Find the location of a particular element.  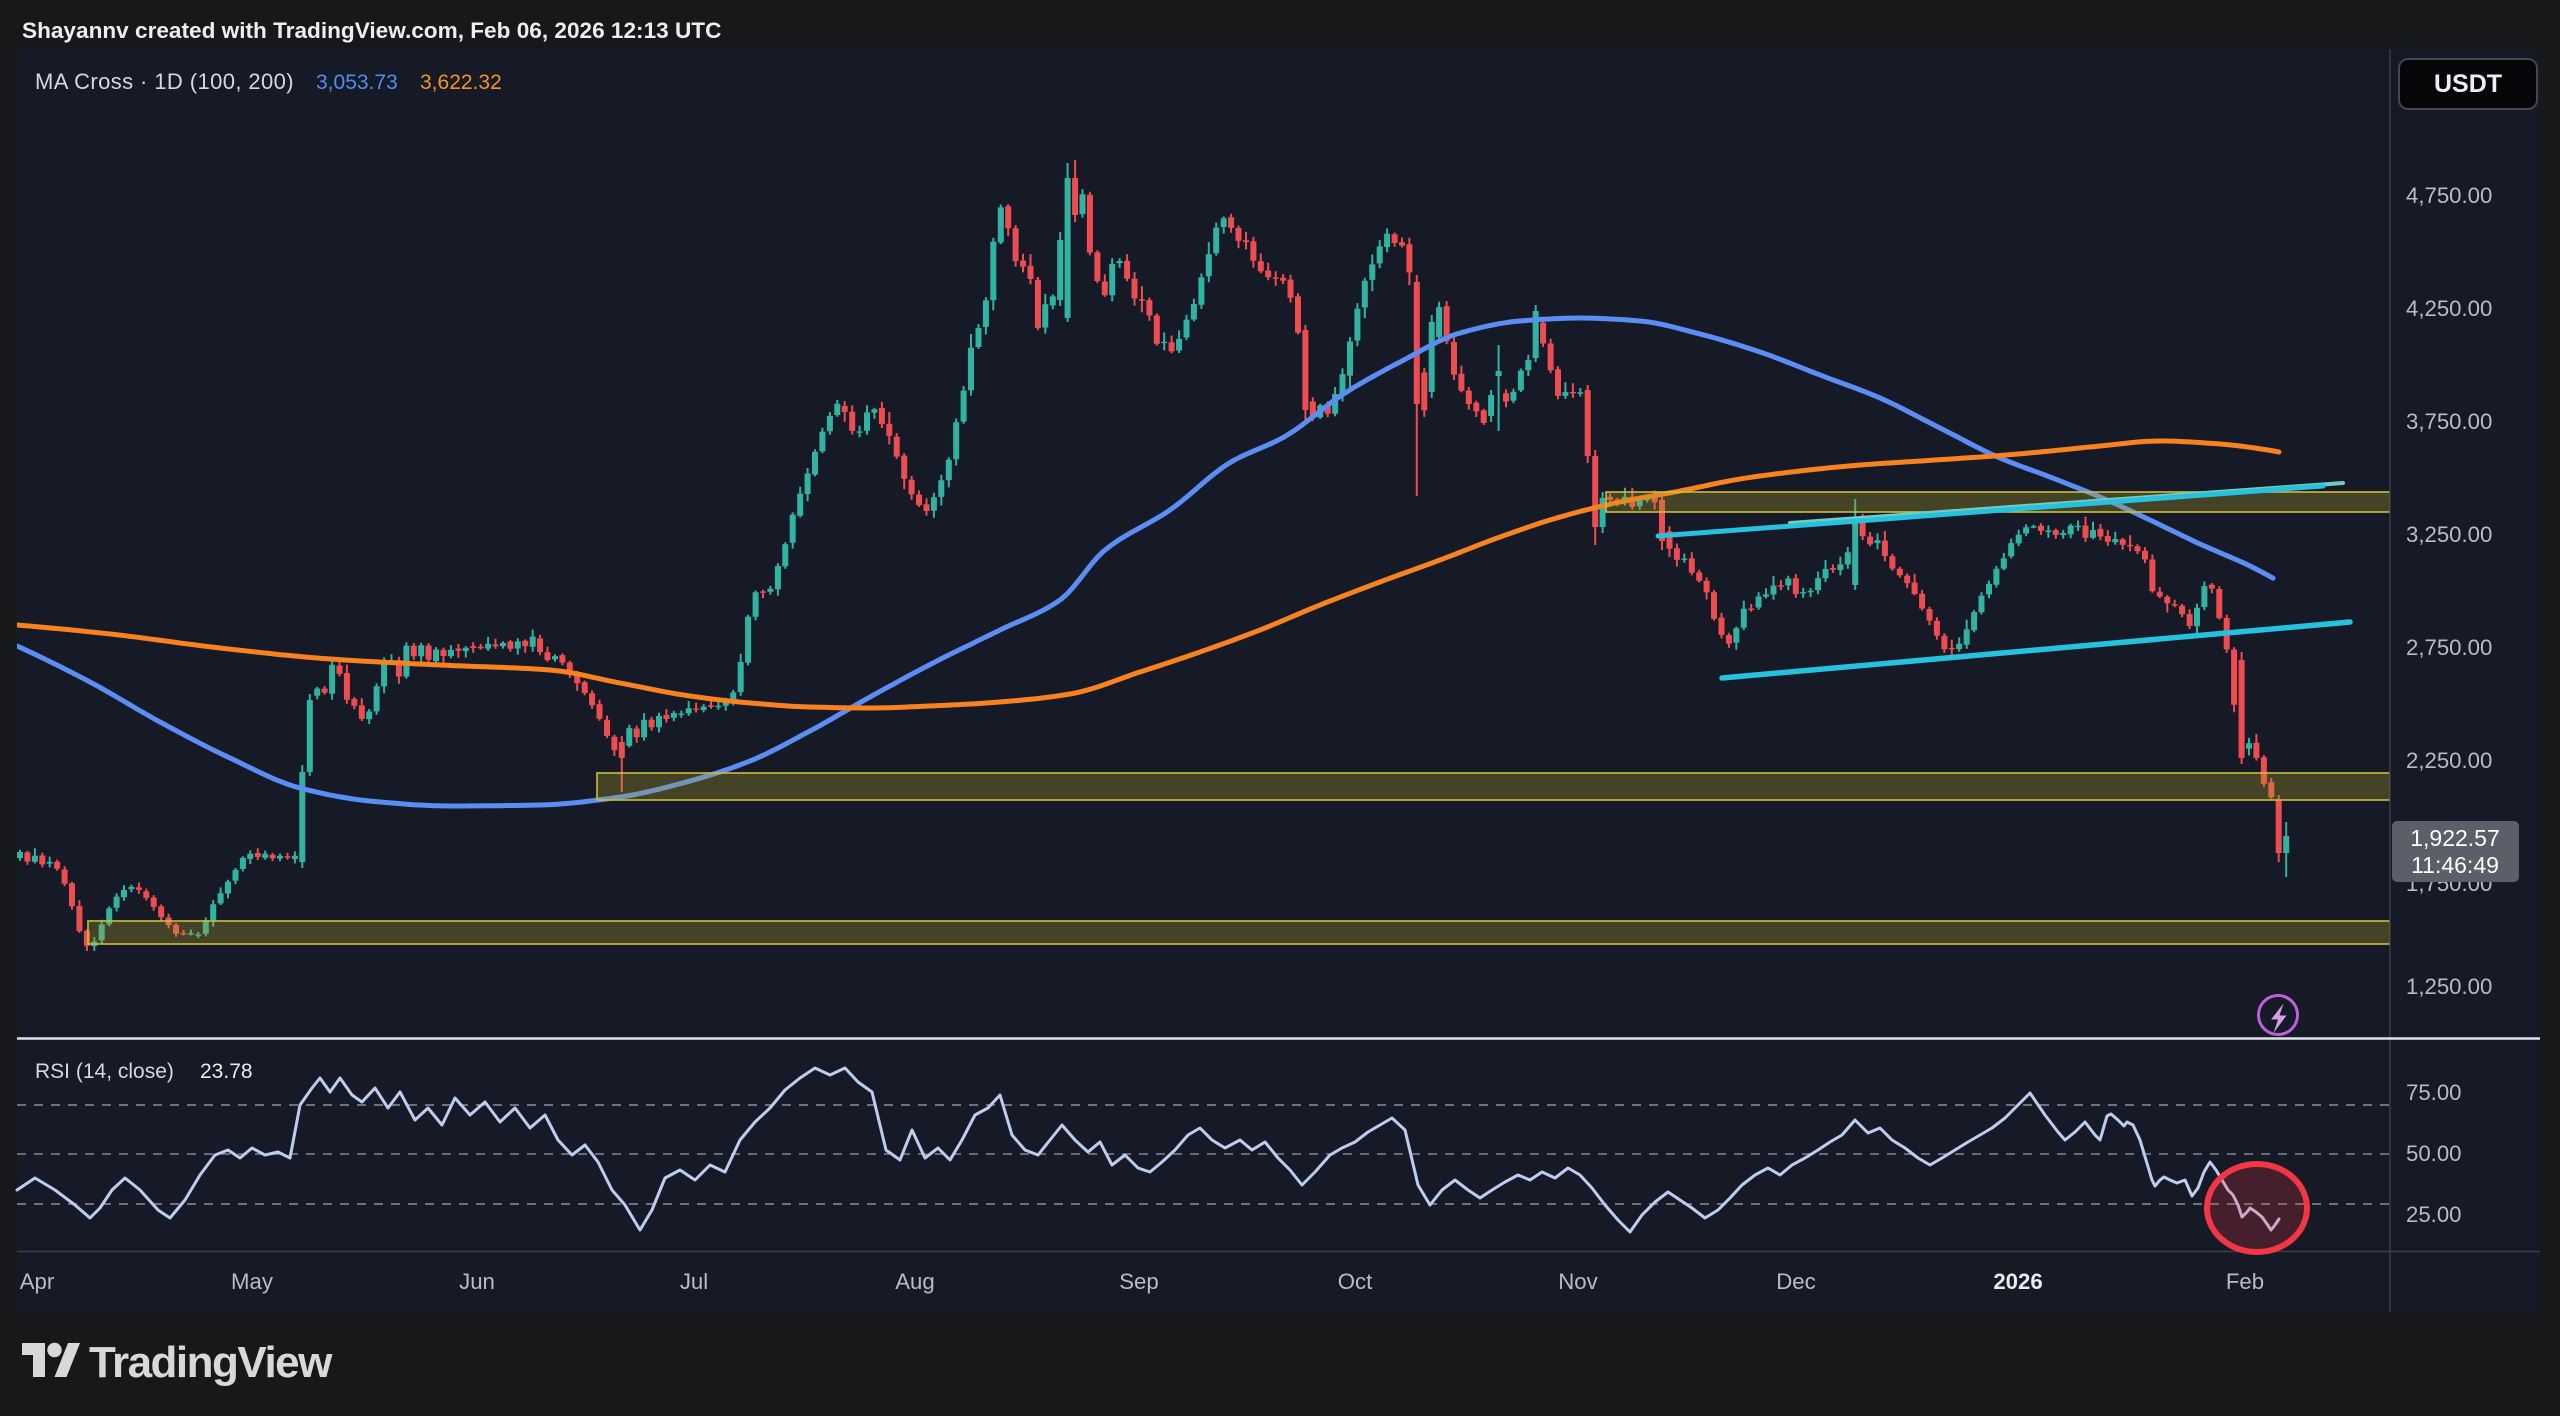

svg-text: Feb is located at coordinates (2245, 1281).